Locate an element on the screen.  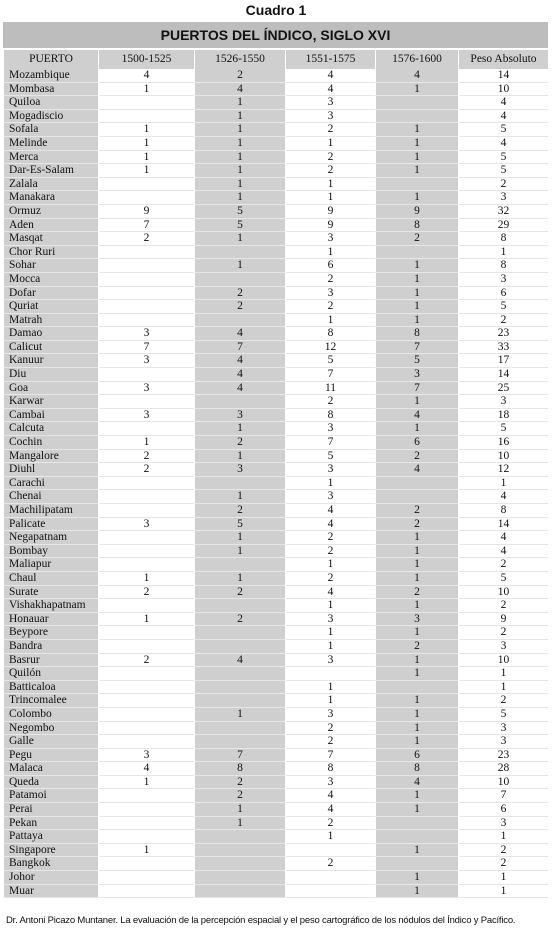
count-1526-1550-cell: 7 is located at coordinates (239, 755).